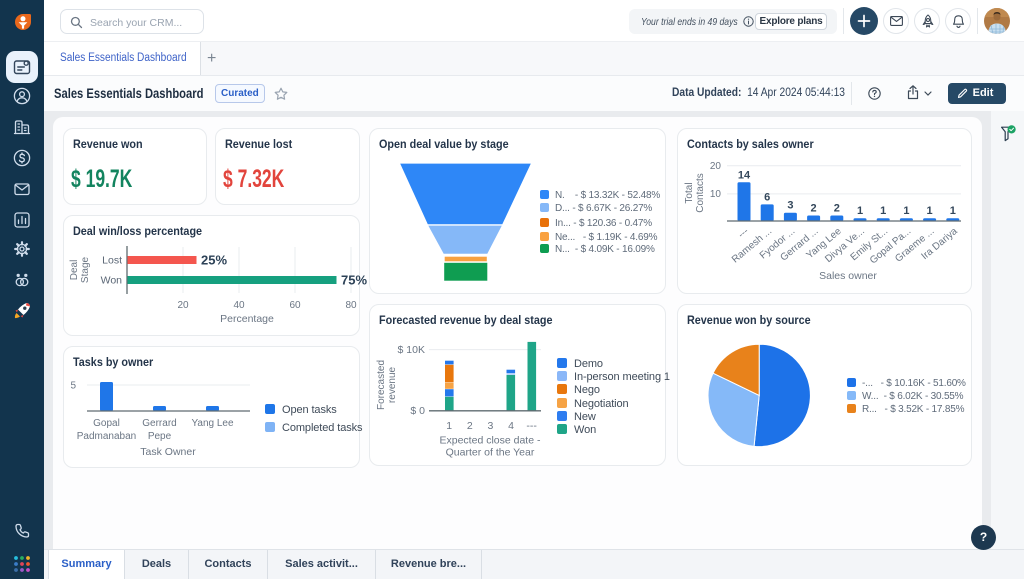 This screenshot has height=579, width=1024. Describe the element at coordinates (700, 192) in the screenshot. I see `svg-text: Contacts` at that location.